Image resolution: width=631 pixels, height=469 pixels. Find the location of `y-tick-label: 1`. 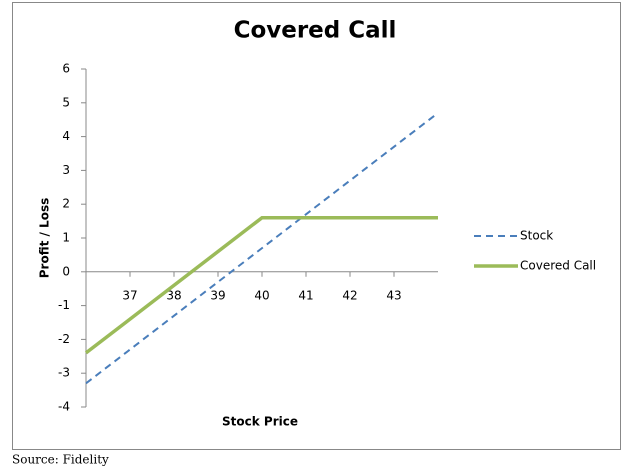

y-tick-label: 1 is located at coordinates (66, 238).